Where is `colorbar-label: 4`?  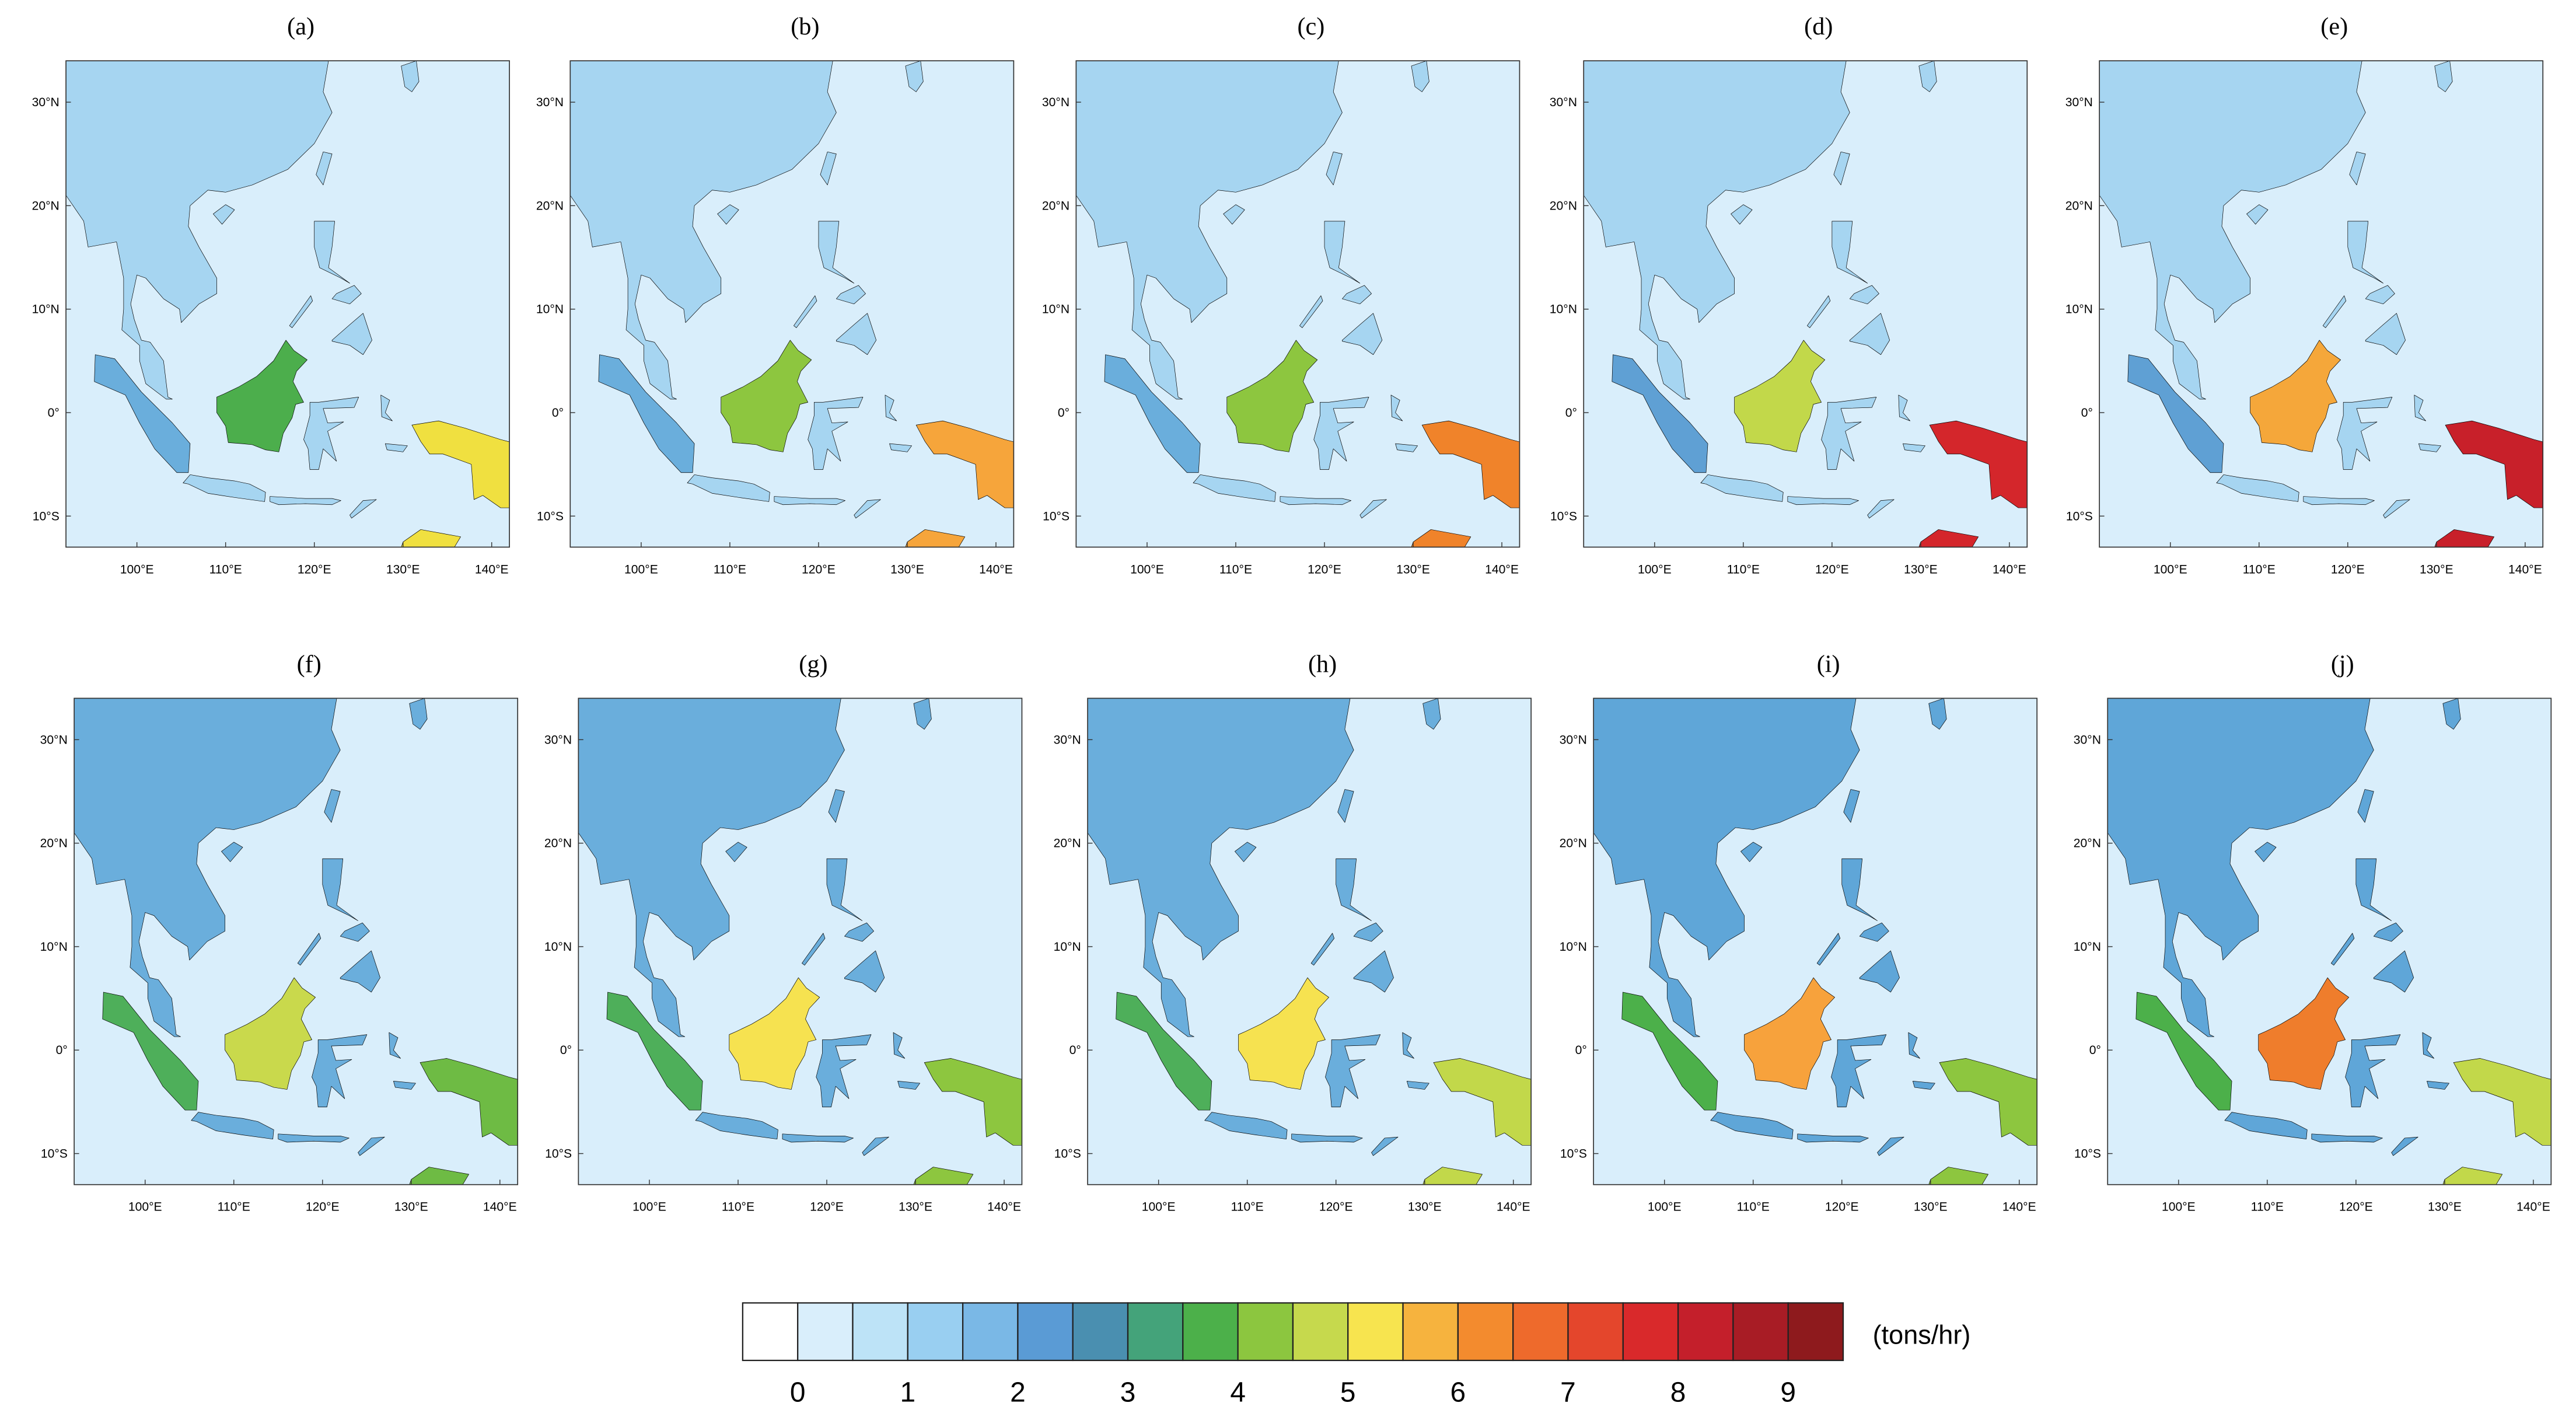
colorbar-label: 4 is located at coordinates (1238, 1392).